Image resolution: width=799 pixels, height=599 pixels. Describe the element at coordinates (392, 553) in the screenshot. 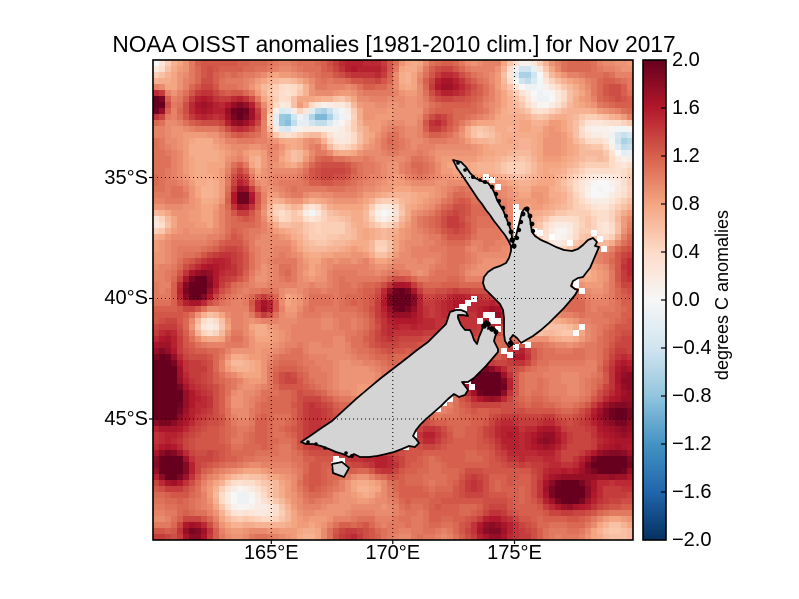

I see `svg-text: 170°E` at that location.